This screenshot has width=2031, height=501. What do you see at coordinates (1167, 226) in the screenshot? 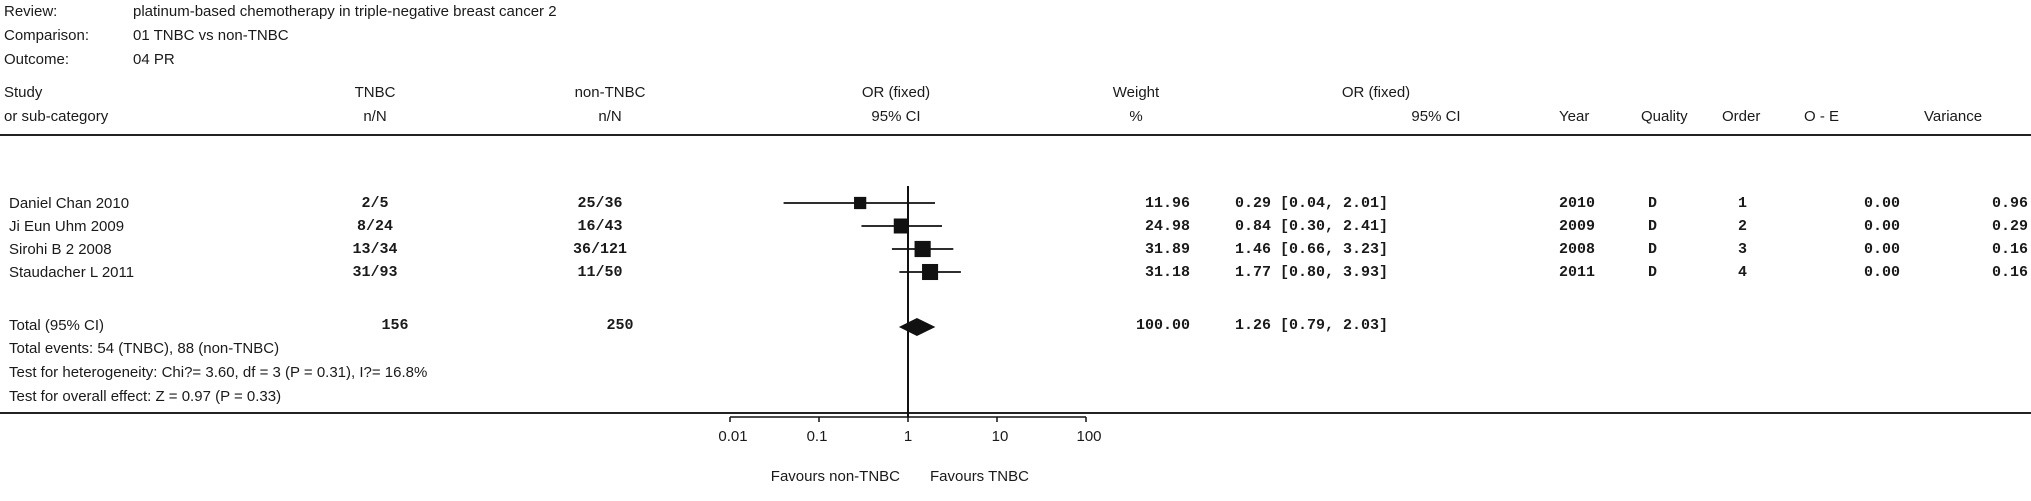
I see `study-weight: 24.98` at bounding box center [1167, 226].